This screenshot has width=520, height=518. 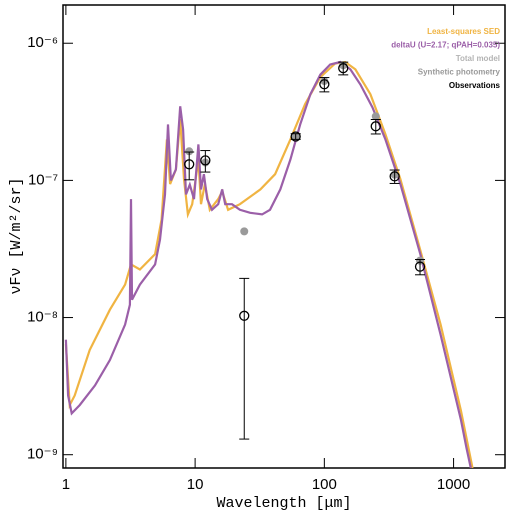 I want to click on y-tick-label: 10⁻⁹, so click(x=42, y=454).